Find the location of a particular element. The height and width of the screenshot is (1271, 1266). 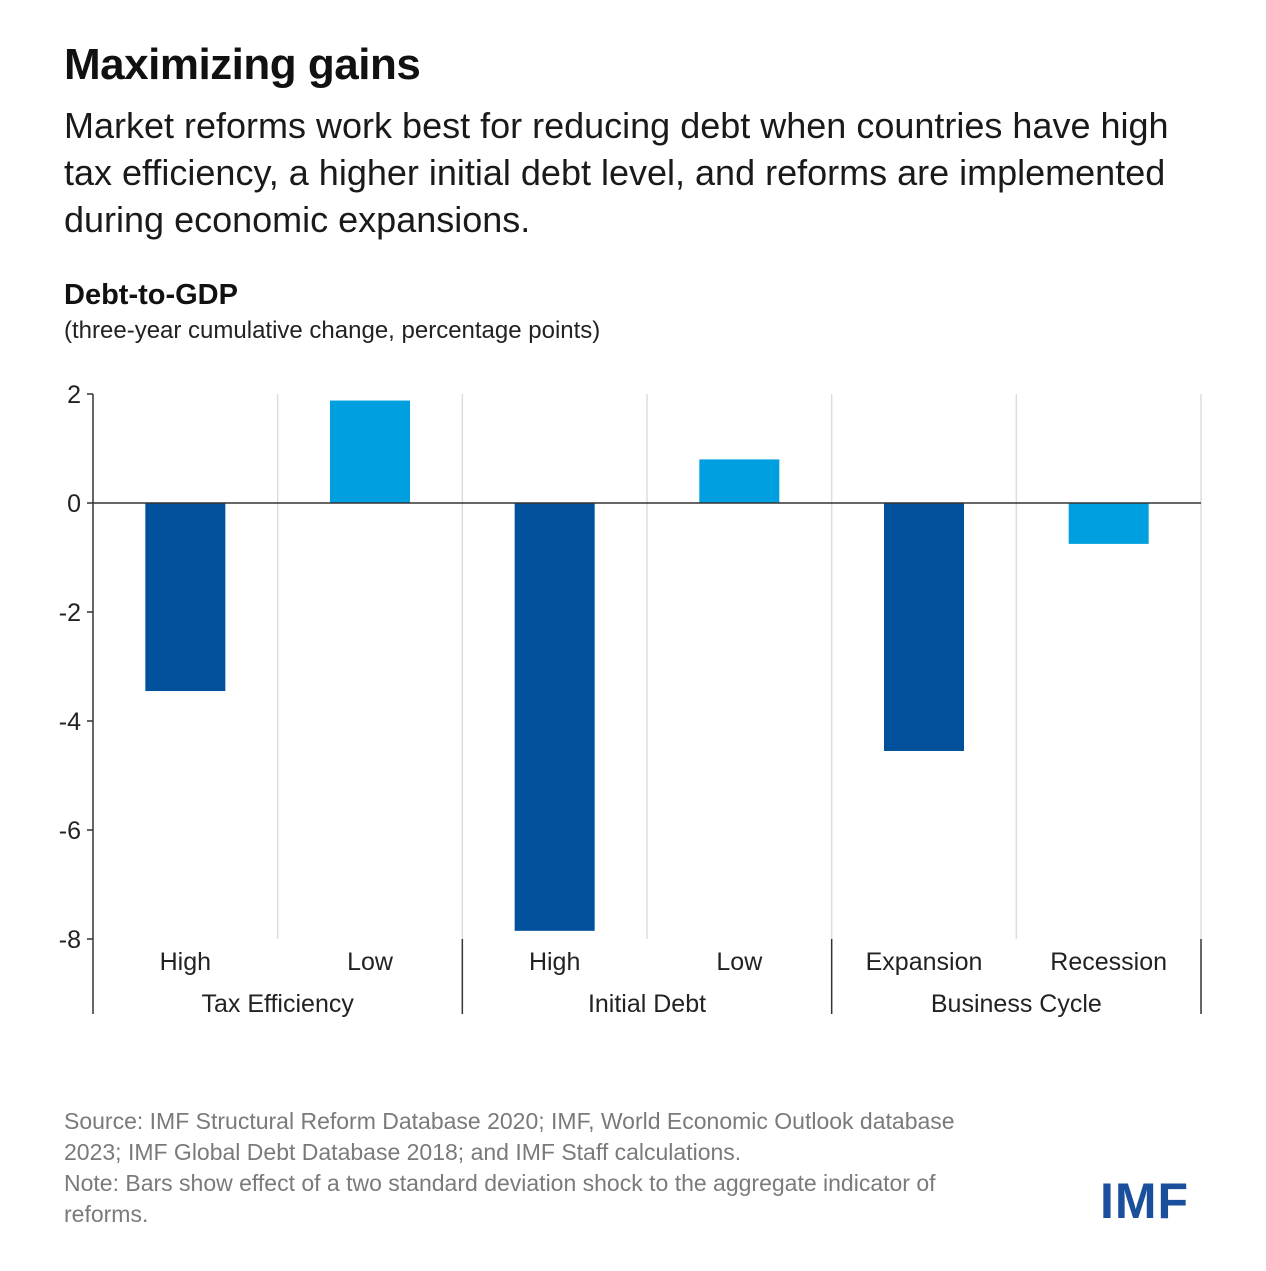

x-group-label: Initial Debt is located at coordinates (647, 1004).